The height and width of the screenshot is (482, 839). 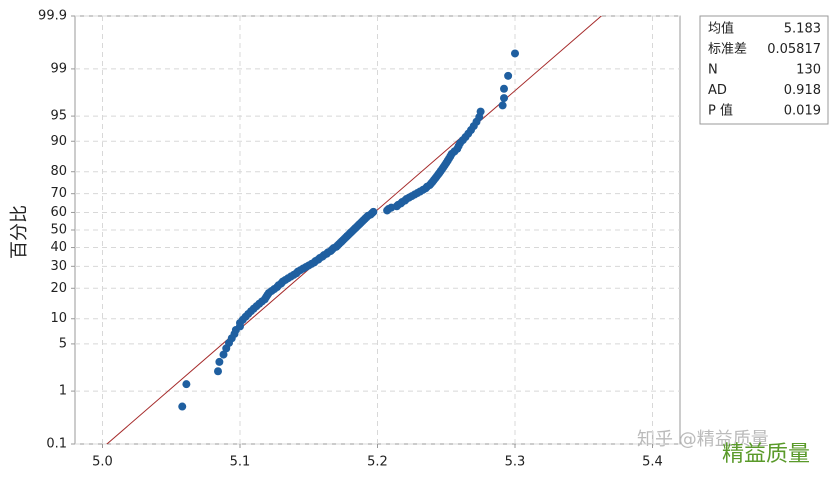 What do you see at coordinates (58, 318) in the screenshot?
I see `y-tick-label: 10` at bounding box center [58, 318].